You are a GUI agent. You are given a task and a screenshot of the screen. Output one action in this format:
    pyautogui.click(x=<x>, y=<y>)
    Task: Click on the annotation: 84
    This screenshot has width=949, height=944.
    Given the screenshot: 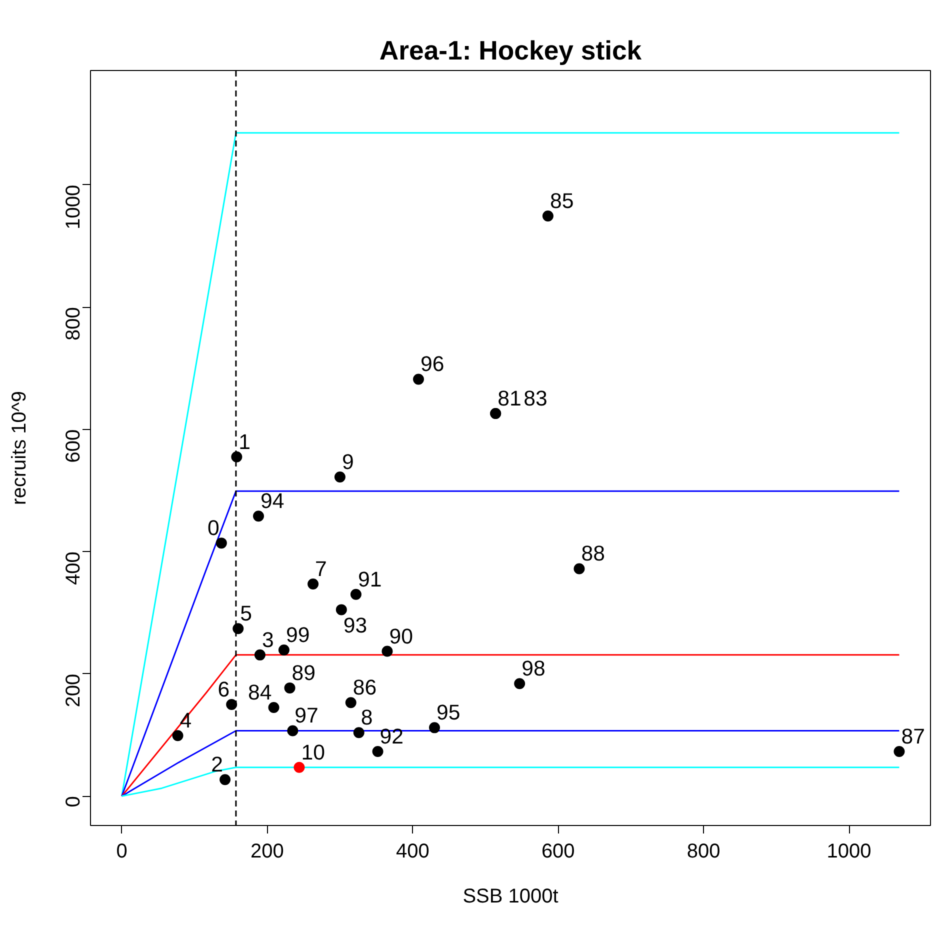 What is the action you would take?
    pyautogui.click(x=260, y=692)
    